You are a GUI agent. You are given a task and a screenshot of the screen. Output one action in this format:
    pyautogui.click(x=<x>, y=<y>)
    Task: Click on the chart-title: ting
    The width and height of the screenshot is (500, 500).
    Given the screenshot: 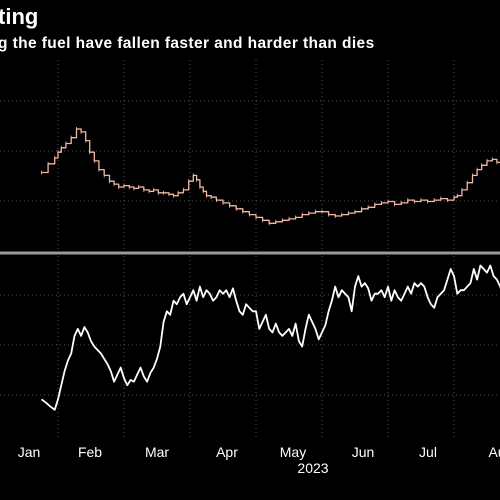 What is the action you would take?
    pyautogui.click(x=19, y=16)
    